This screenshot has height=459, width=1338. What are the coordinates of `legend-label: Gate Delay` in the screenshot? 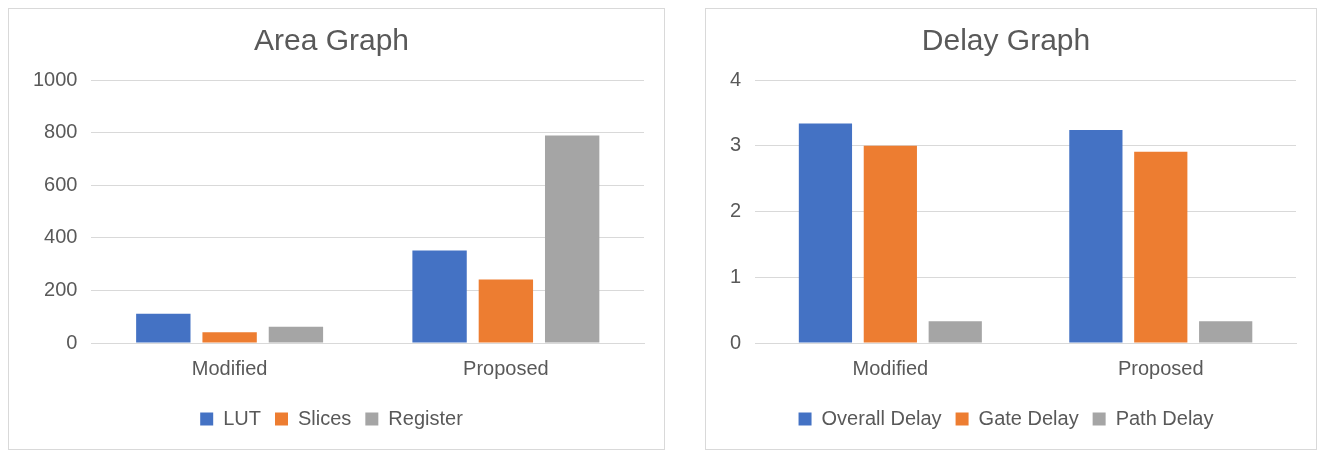 It's located at (1028, 417).